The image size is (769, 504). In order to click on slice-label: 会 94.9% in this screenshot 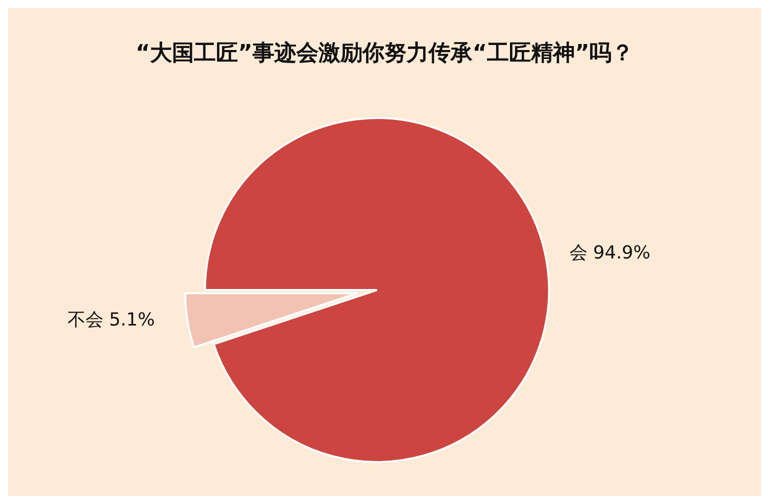, I will do `click(609, 253)`.